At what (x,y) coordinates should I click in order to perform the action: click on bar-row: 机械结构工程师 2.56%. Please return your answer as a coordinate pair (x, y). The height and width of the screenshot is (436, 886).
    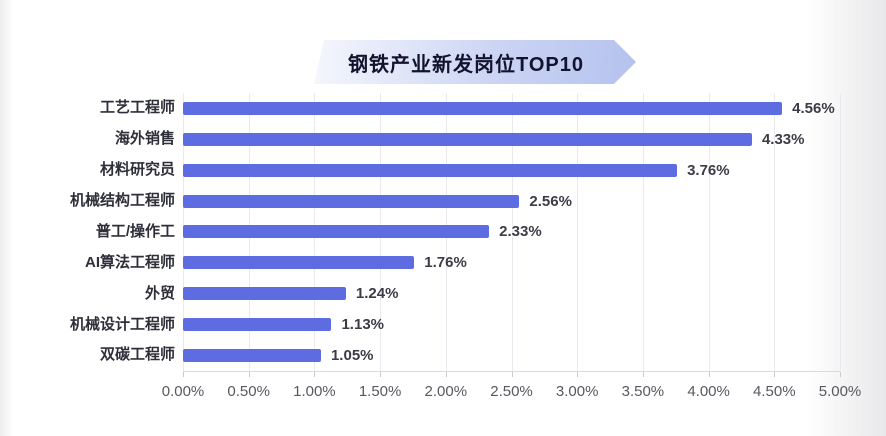
    Looking at the image, I should click on (455, 201).